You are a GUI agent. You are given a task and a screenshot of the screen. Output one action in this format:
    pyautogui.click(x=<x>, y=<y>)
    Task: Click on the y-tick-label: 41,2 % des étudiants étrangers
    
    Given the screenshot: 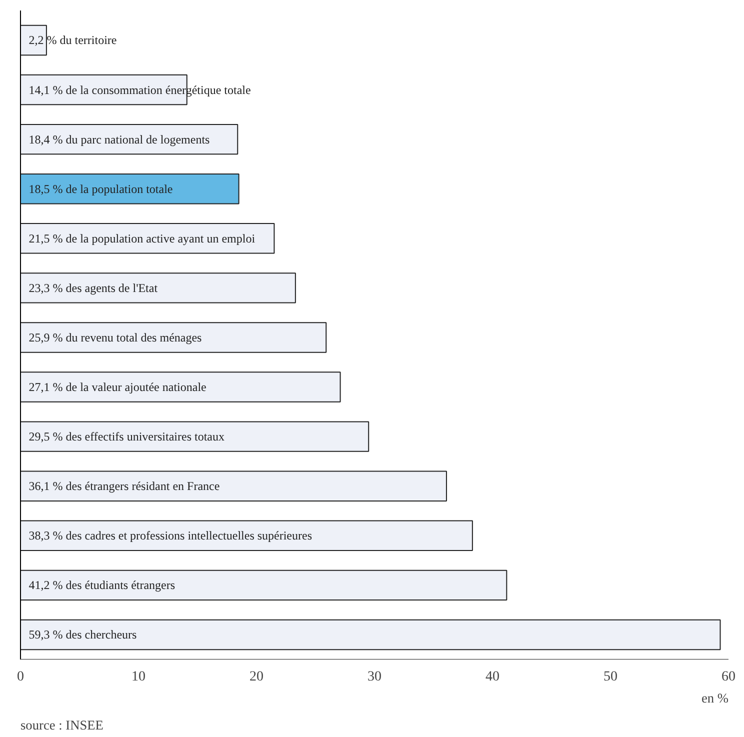 What is the action you would take?
    pyautogui.click(x=102, y=585)
    